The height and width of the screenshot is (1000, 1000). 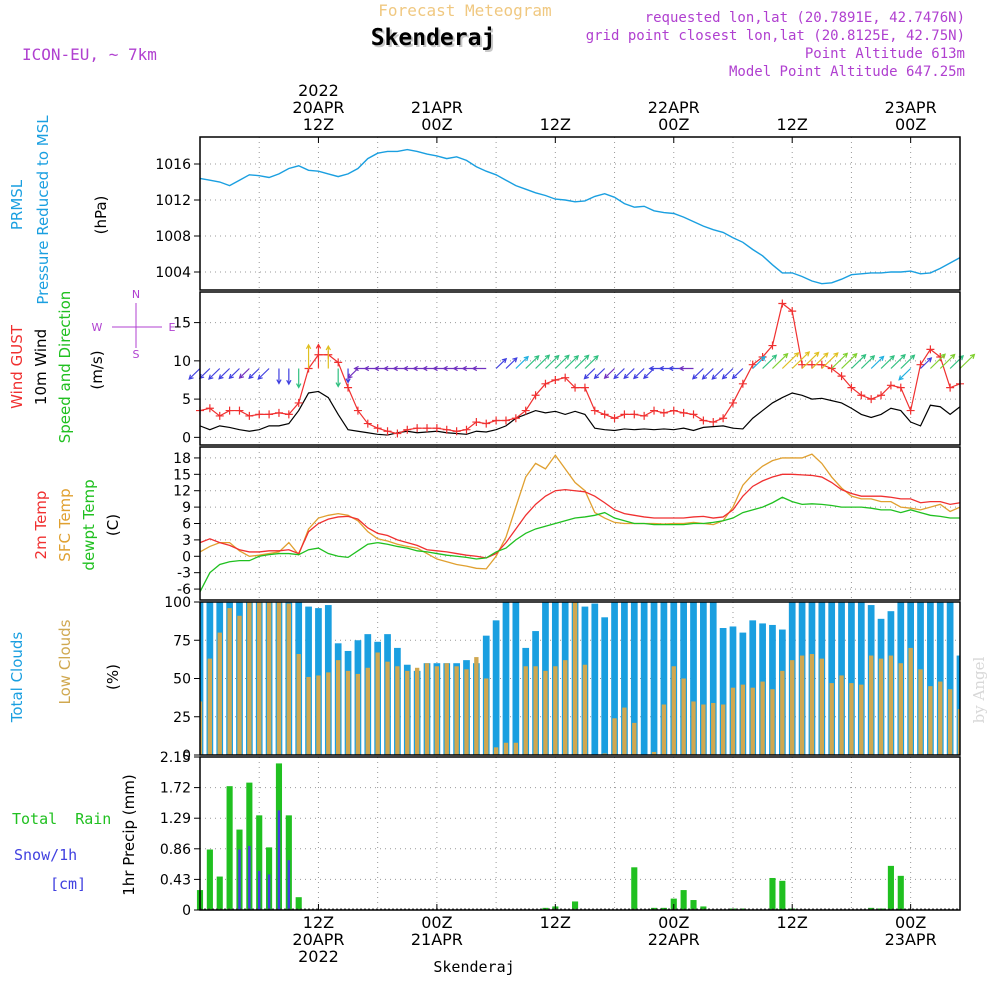 What do you see at coordinates (847, 72) in the screenshot?
I see `info-model-altitude: Model Point Altitude 647.25m` at bounding box center [847, 72].